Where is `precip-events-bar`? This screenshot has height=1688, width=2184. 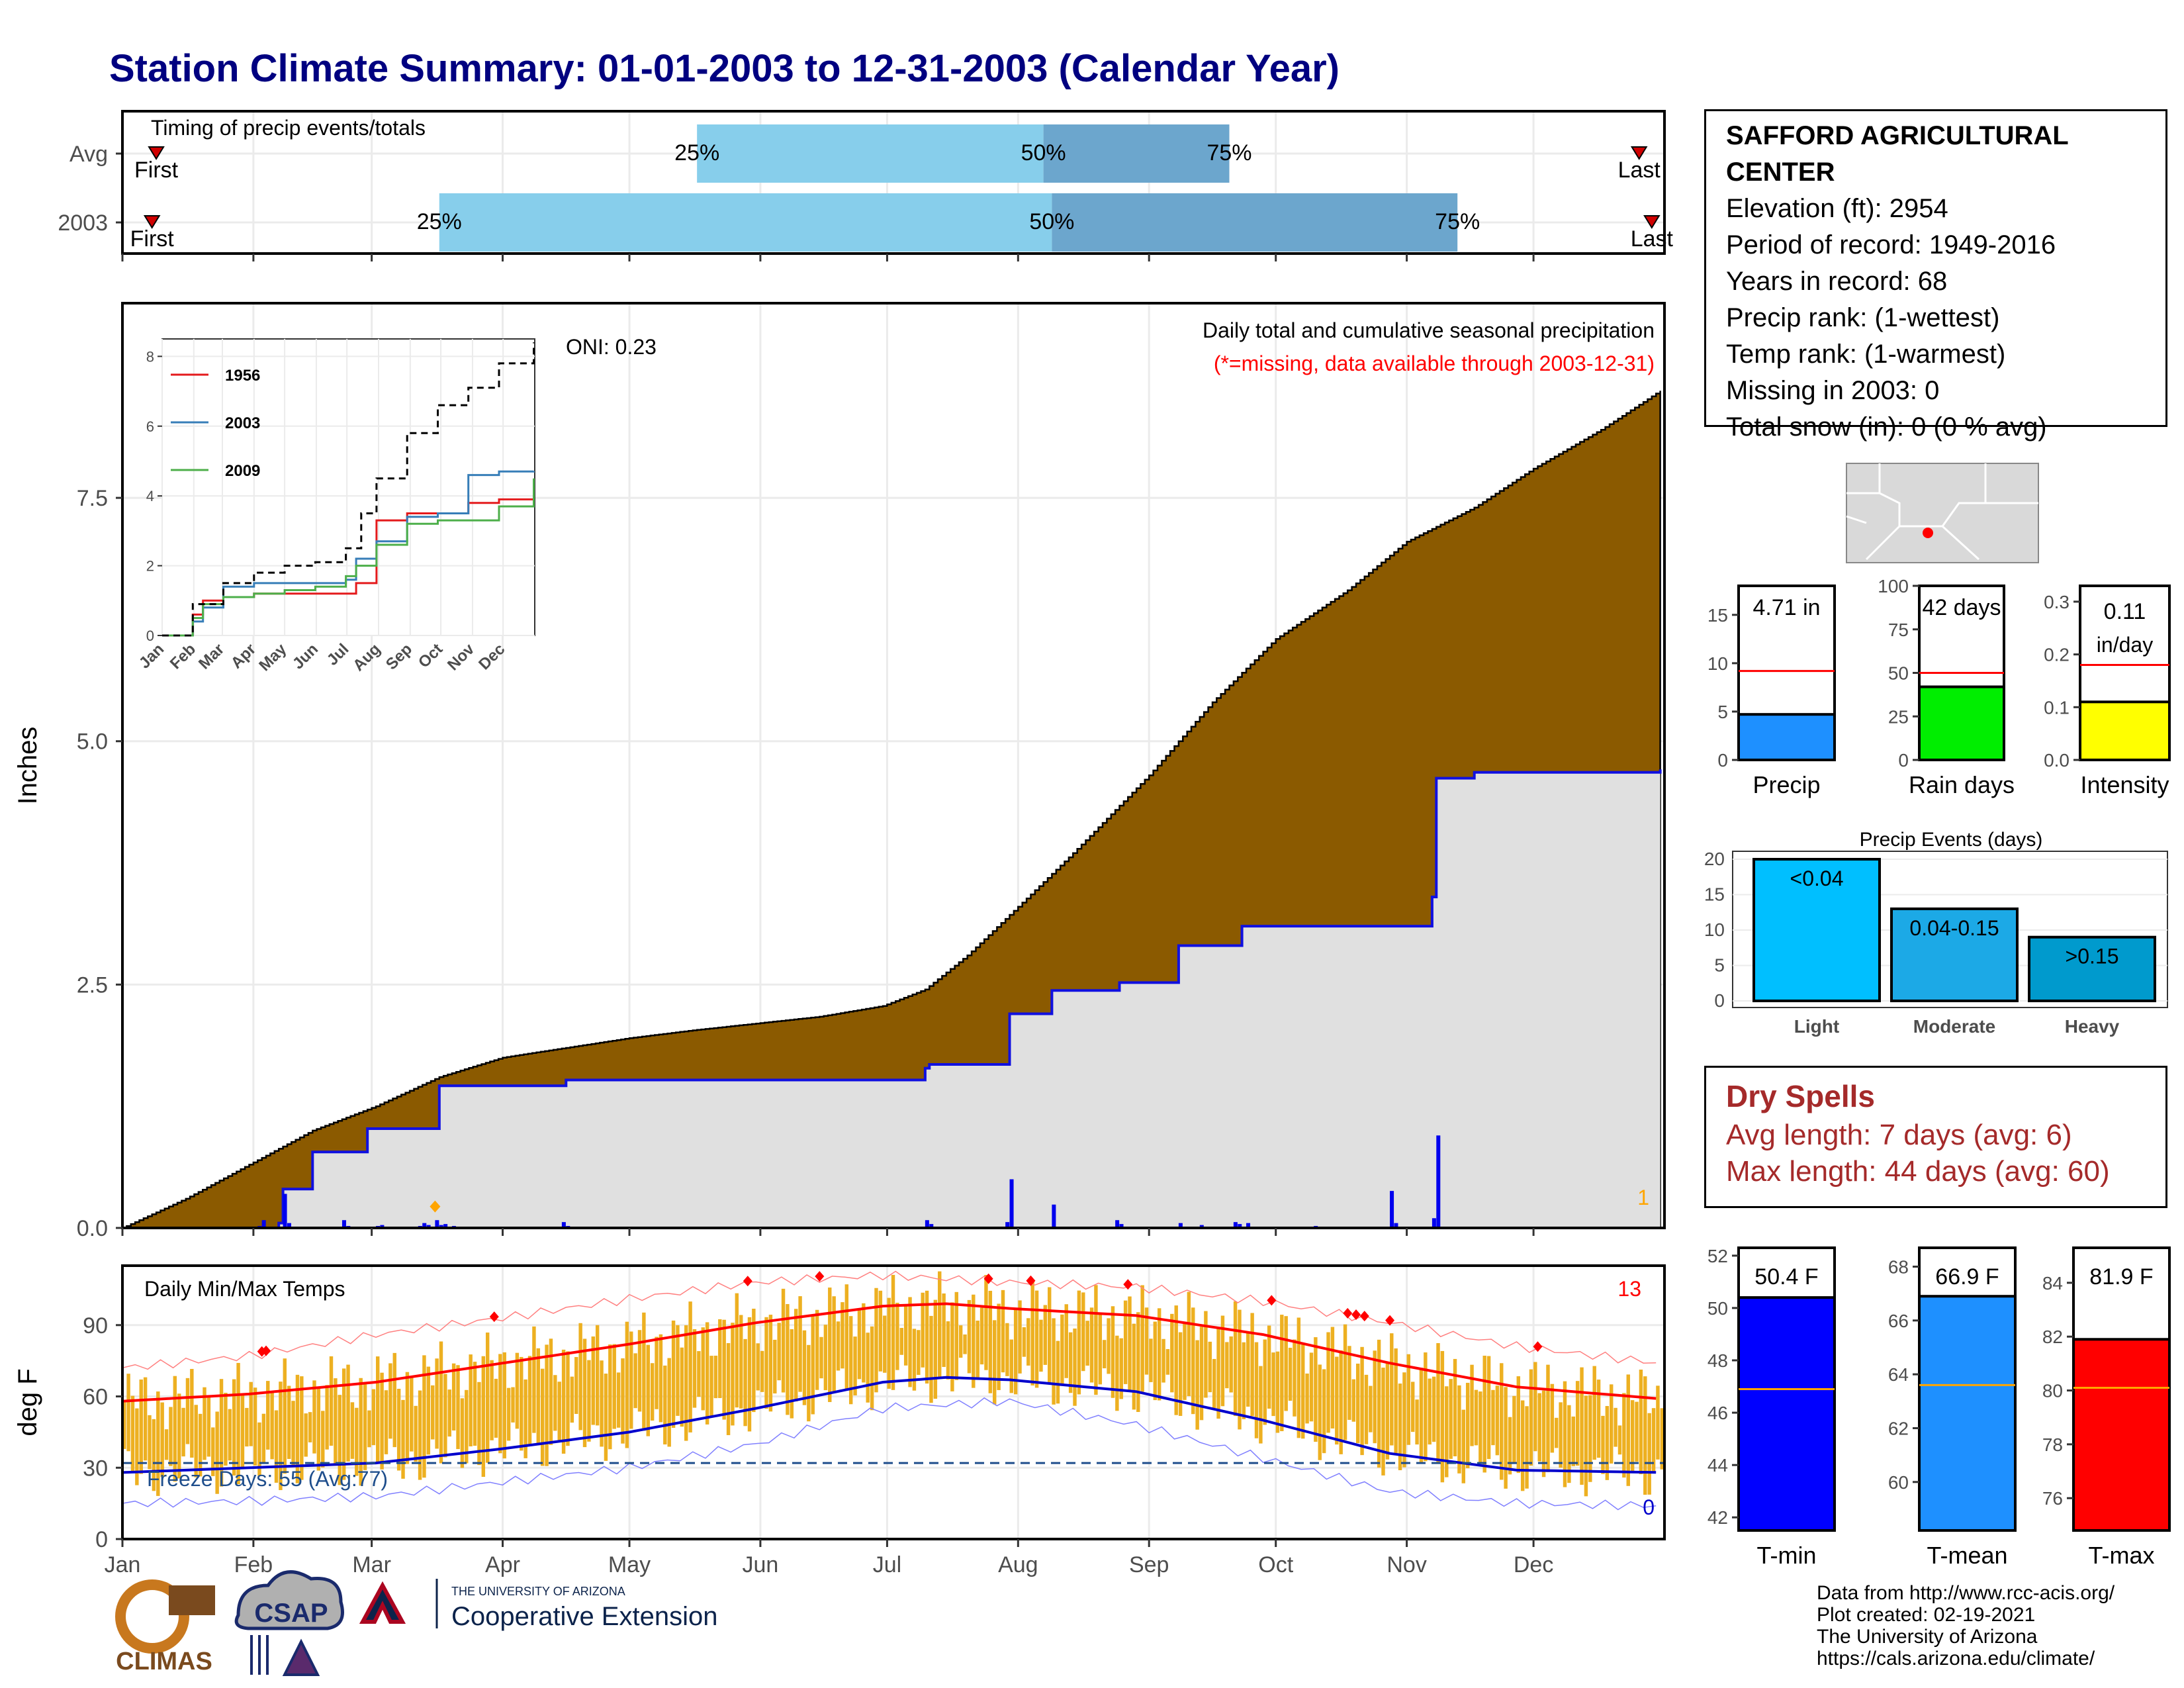
precip-events-bar is located at coordinates (2092, 968).